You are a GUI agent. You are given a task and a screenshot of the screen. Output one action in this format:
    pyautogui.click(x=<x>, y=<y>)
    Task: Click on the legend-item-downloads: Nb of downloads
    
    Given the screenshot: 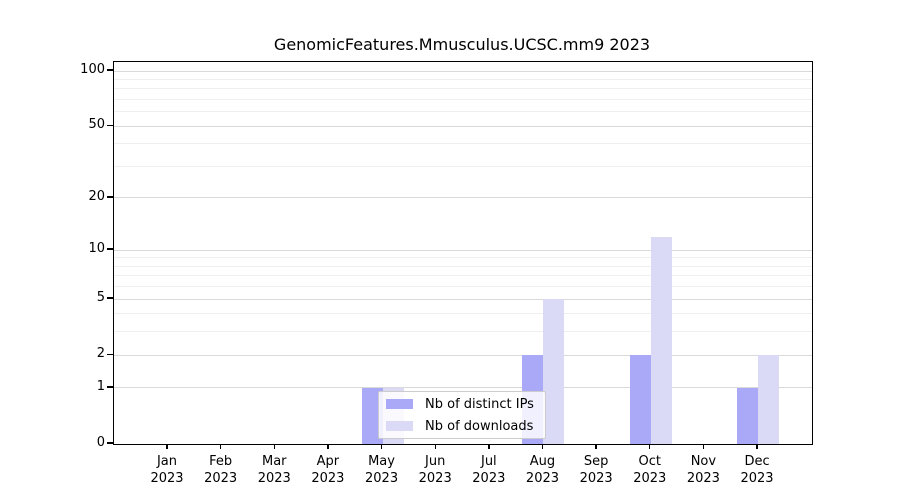 What is the action you would take?
    pyautogui.click(x=462, y=426)
    